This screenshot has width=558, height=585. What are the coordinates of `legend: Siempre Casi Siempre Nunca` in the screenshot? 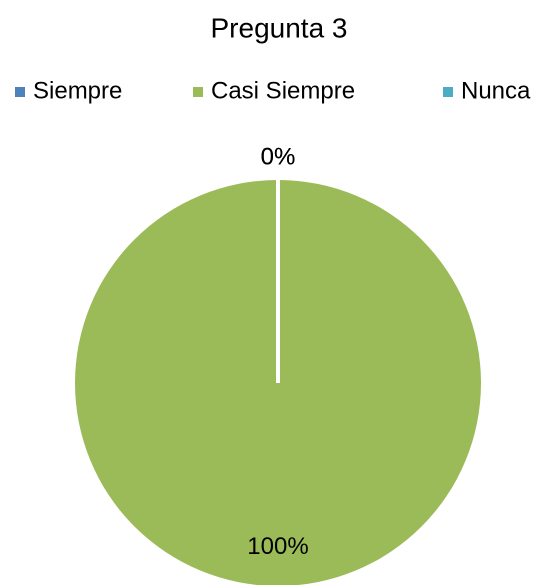 It's located at (273, 90).